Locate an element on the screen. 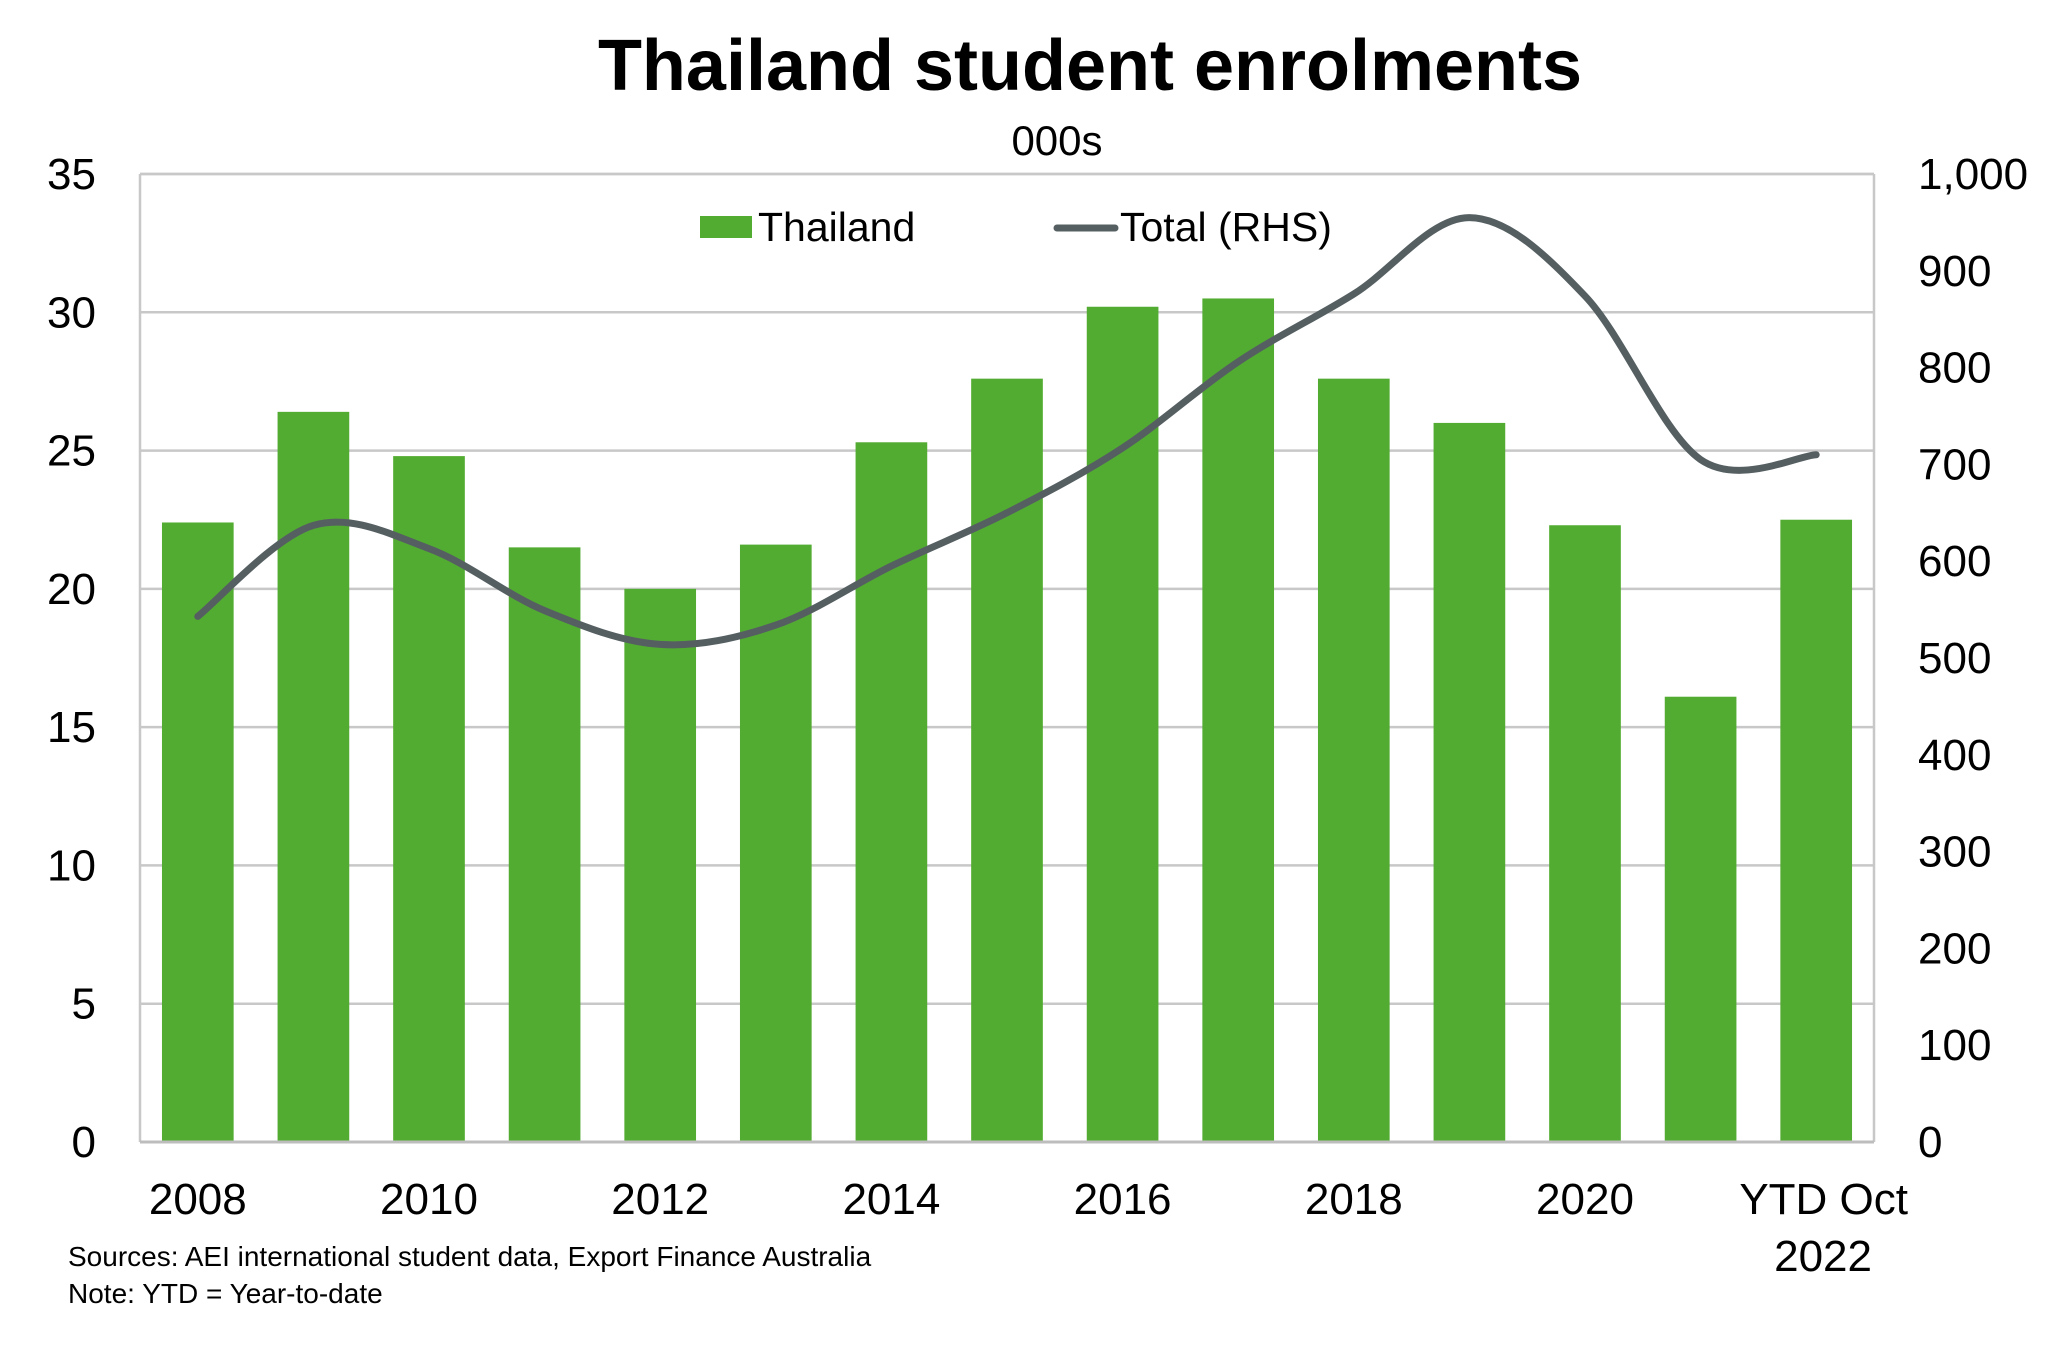 Image resolution: width=2048 pixels, height=1345 pixels. x-axis-tick-label: 2016 is located at coordinates (1123, 1199).